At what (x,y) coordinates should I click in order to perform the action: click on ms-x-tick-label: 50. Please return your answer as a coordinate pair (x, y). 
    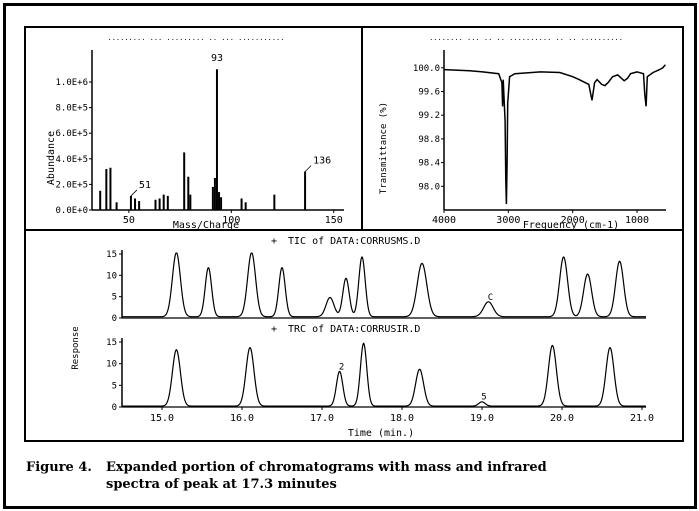
    Looking at the image, I should click on (129, 220).